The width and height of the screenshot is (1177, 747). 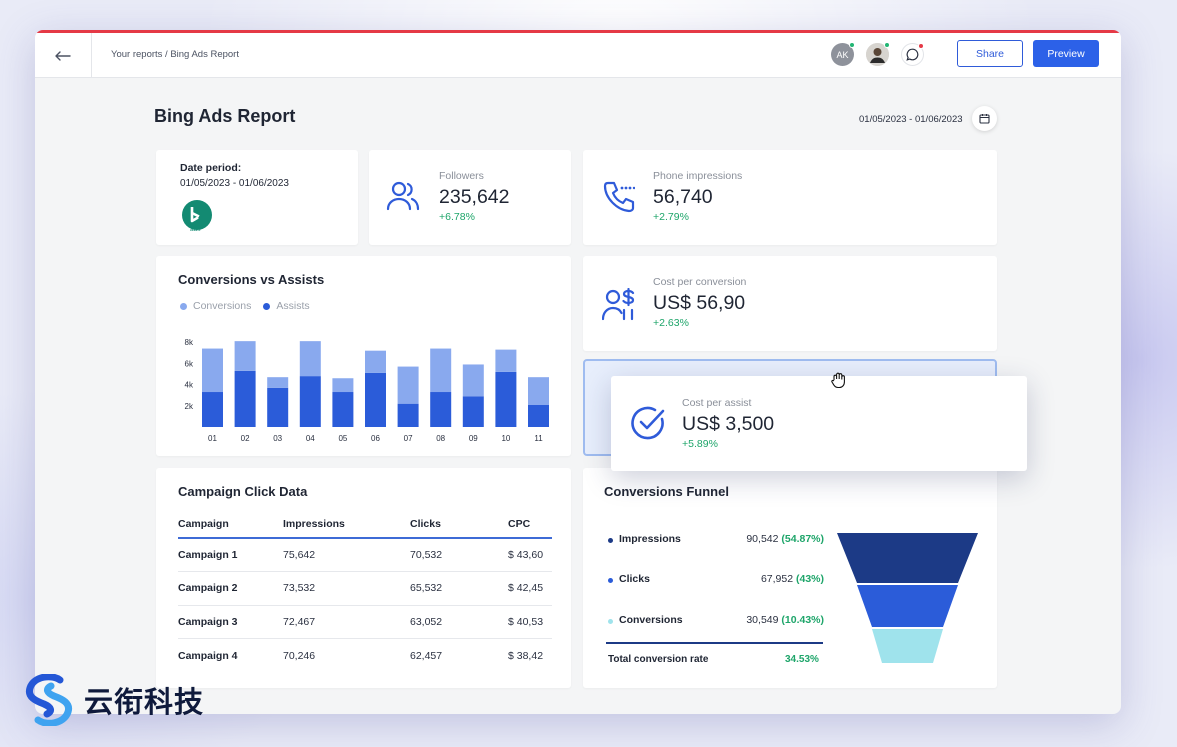 I want to click on funnel-divider, so click(x=714, y=643).